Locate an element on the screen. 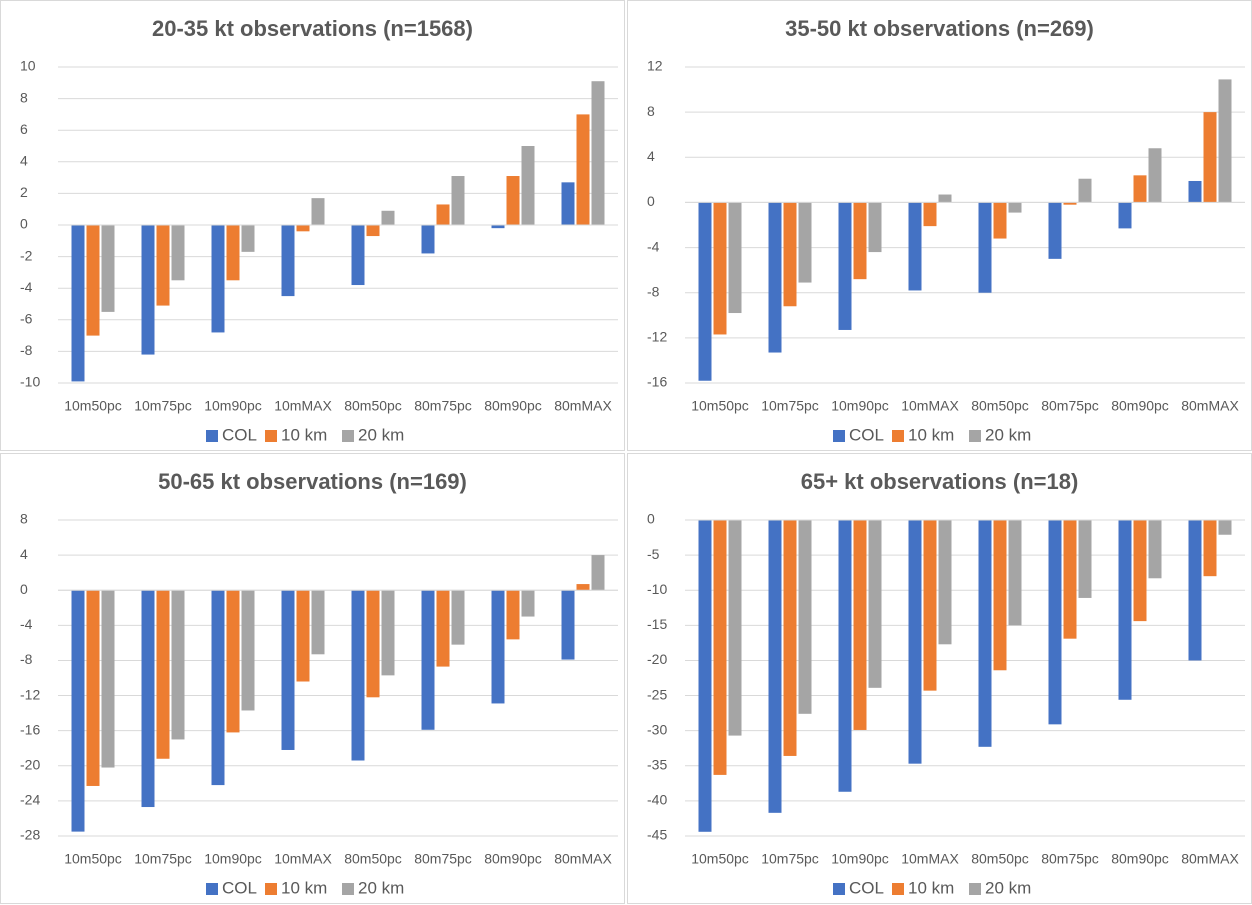 This screenshot has height=905, width=1252. y-tick-label: -45 is located at coordinates (657, 835).